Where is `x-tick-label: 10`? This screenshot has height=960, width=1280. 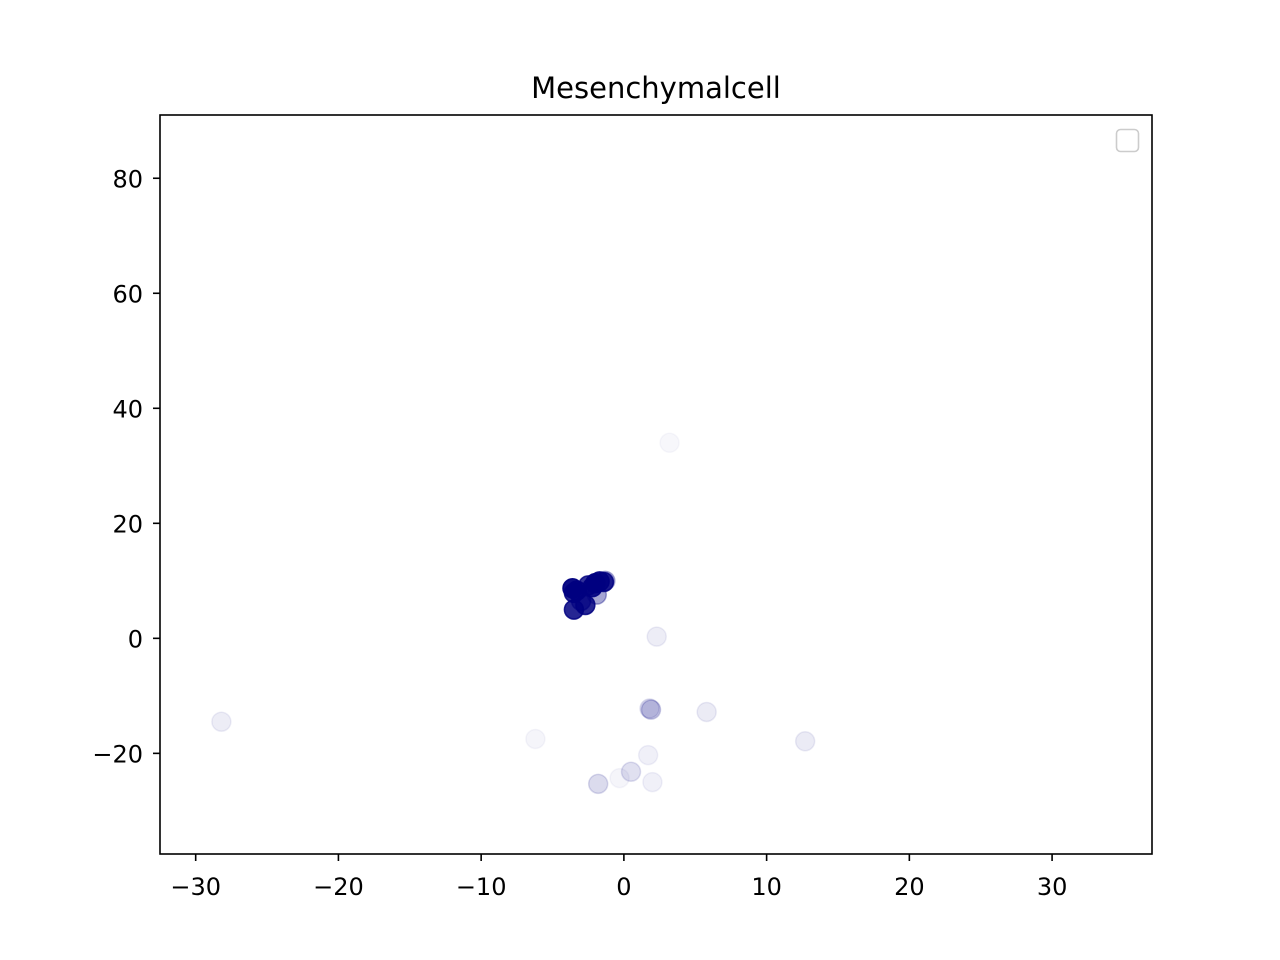
x-tick-label: 10 is located at coordinates (766, 887).